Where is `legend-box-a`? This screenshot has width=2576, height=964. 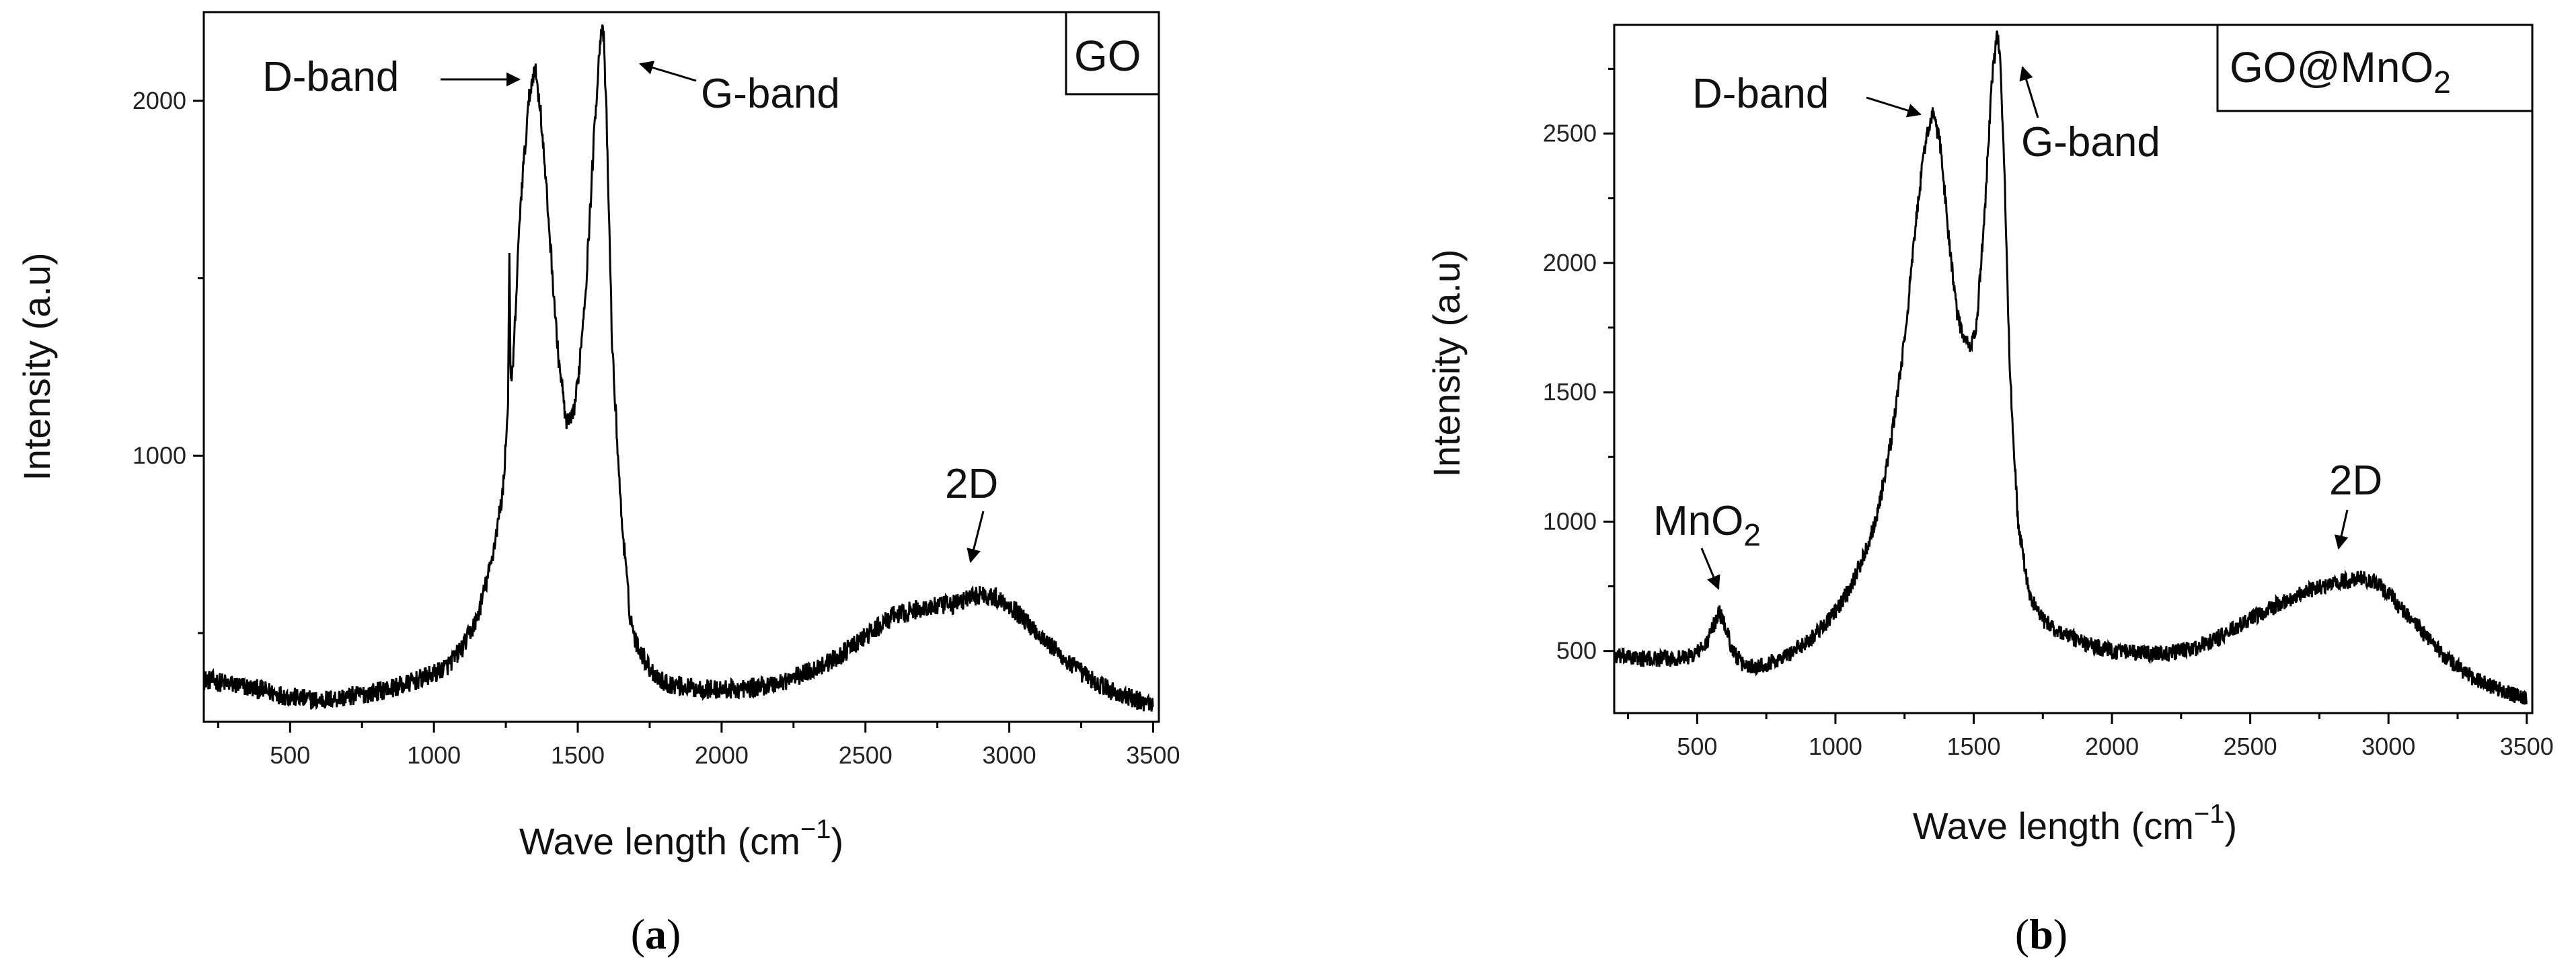
legend-box-a is located at coordinates (1112, 54).